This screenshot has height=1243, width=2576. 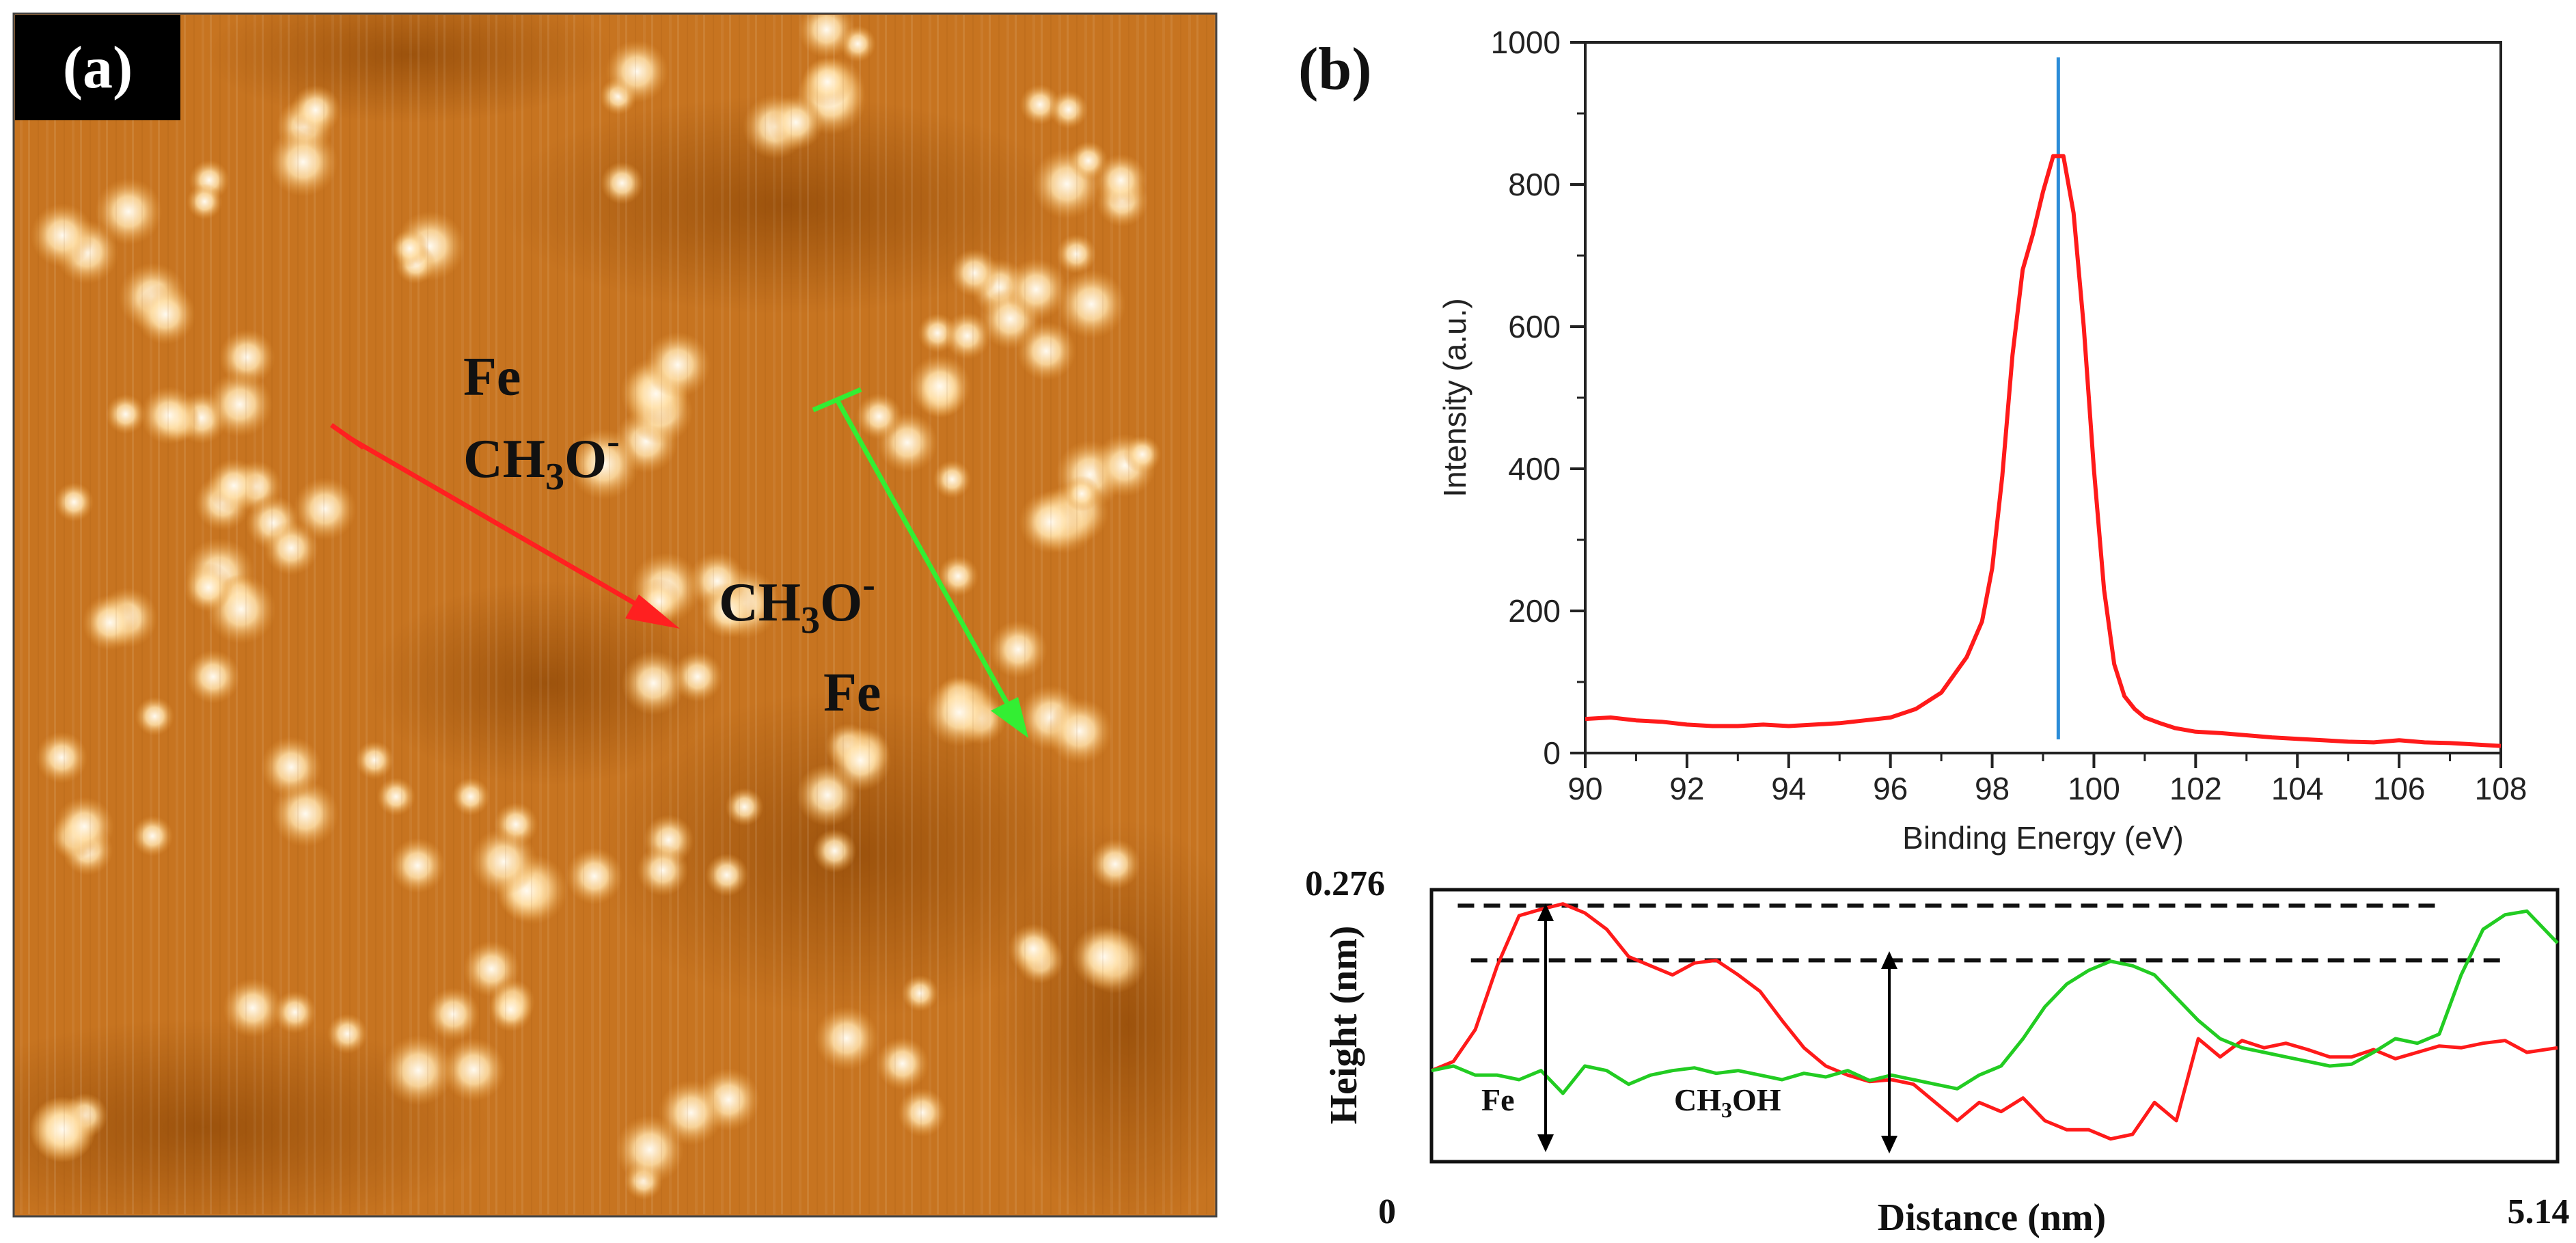 What do you see at coordinates (1727, 1102) in the screenshot?
I see `profile-ch3oh-label: CH3OH` at bounding box center [1727, 1102].